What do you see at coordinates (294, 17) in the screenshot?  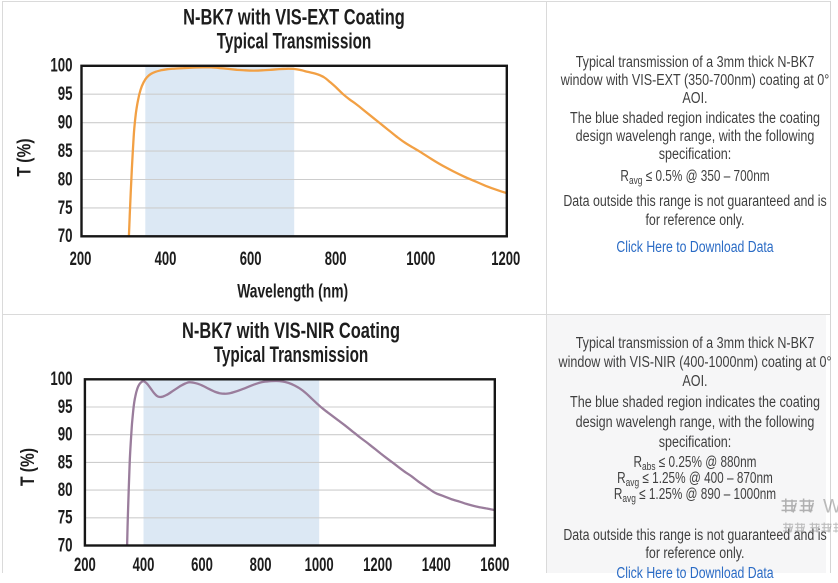 I see `svg-text: N-BK7 with VIS-EXT Coating` at bounding box center [294, 17].